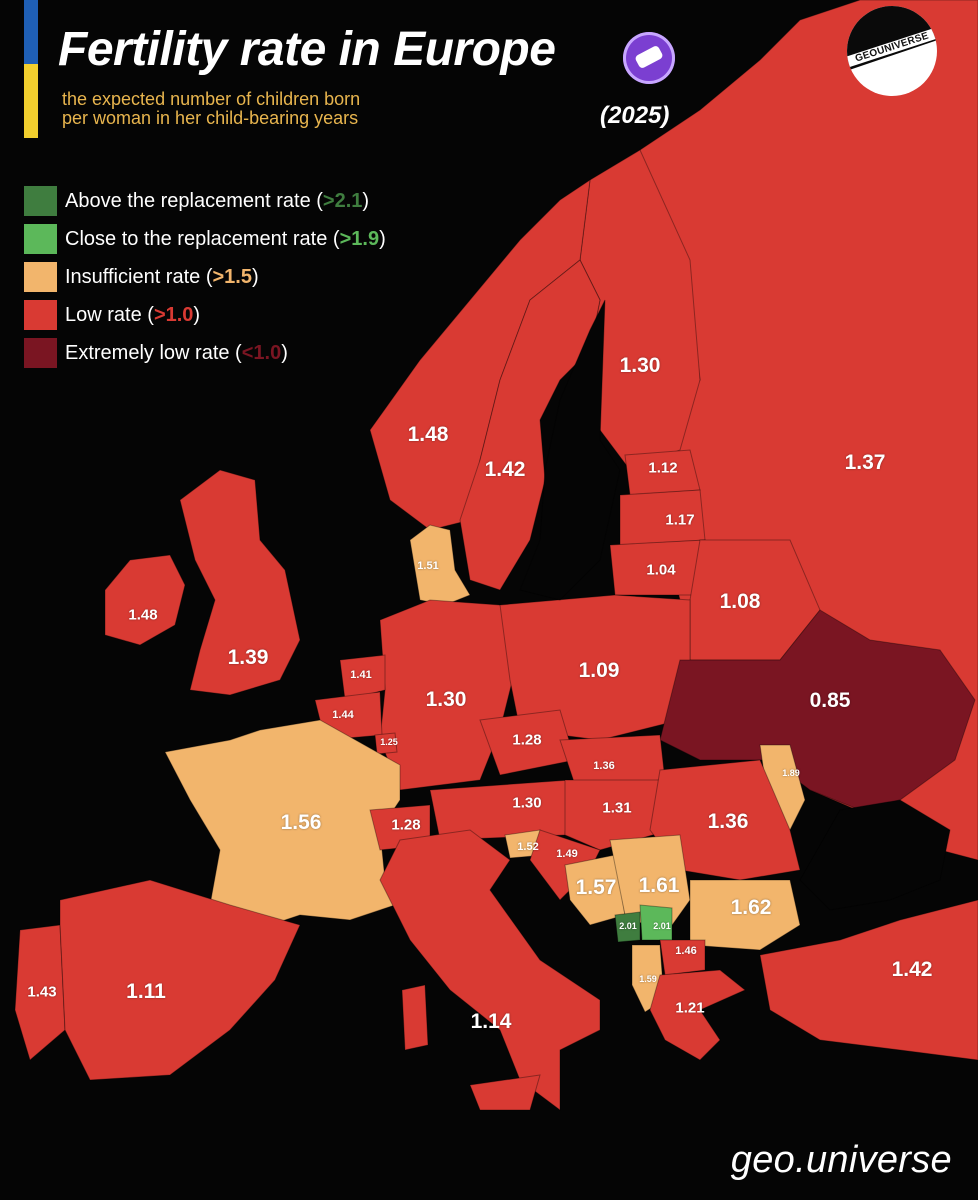 The height and width of the screenshot is (1200, 978). What do you see at coordinates (143, 615) in the screenshot?
I see `value-ireland: 1.48` at bounding box center [143, 615].